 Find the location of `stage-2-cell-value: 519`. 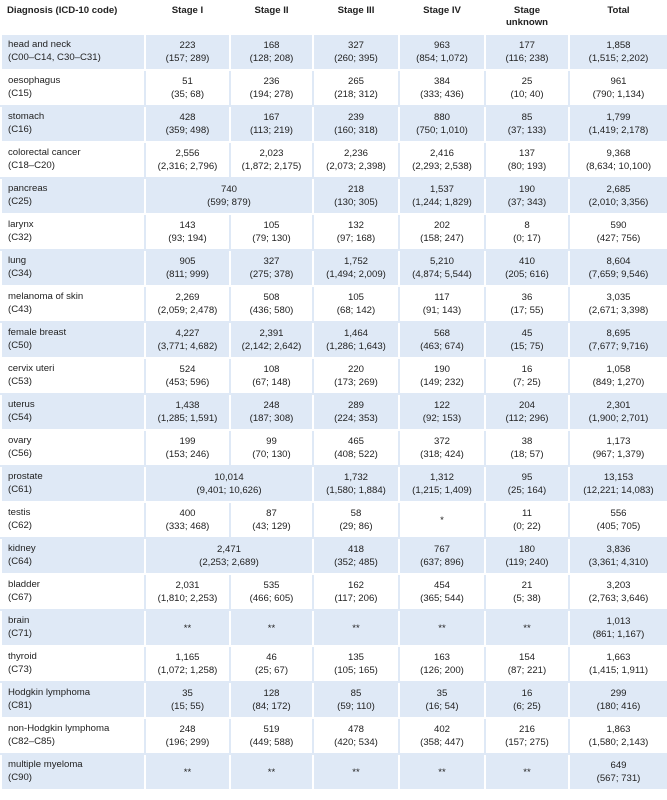

stage-2-cell-value: 519 is located at coordinates (271, 729).